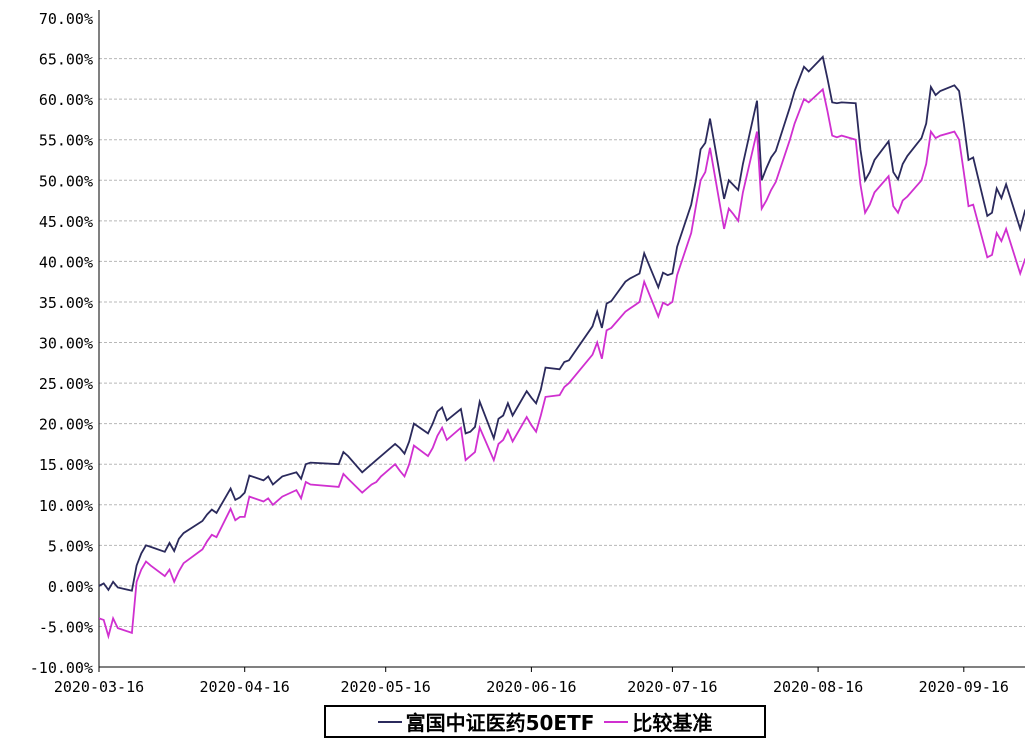 This screenshot has height=746, width=1025. Describe the element at coordinates (672, 721) in the screenshot. I see `legend-label-benchmark: 比较基准` at that location.